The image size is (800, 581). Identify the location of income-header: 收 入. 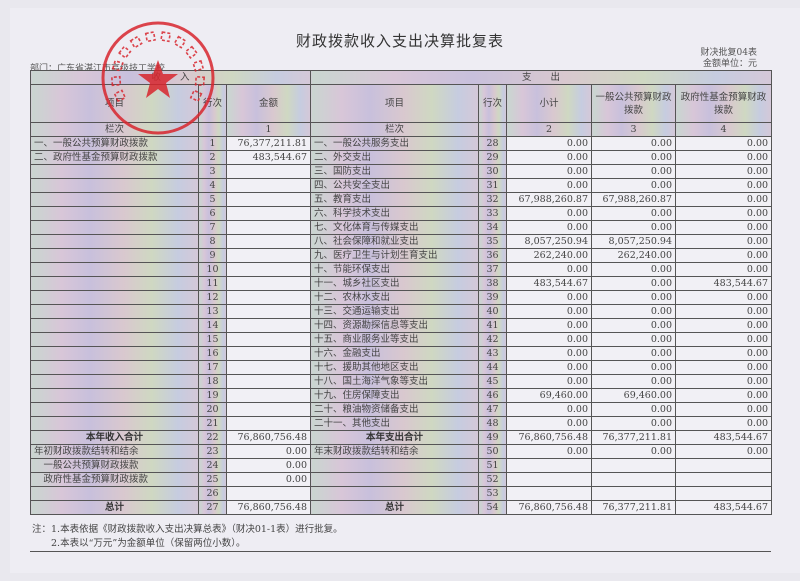
(170, 77).